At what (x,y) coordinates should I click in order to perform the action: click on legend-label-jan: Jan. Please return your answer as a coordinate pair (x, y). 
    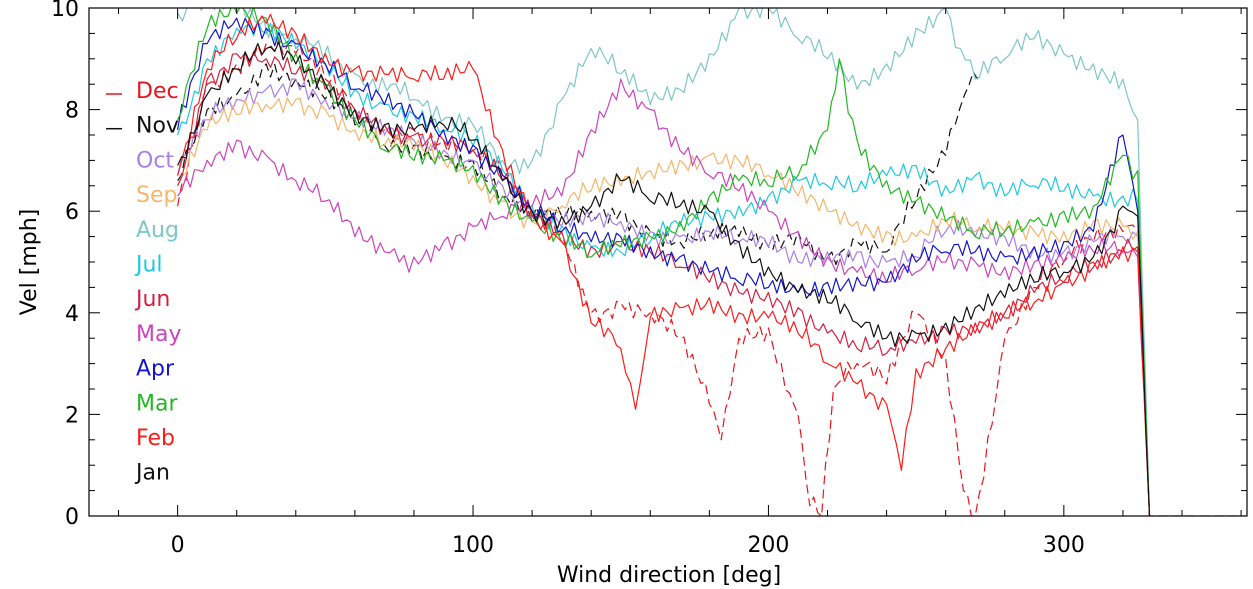
    Looking at the image, I should click on (152, 473).